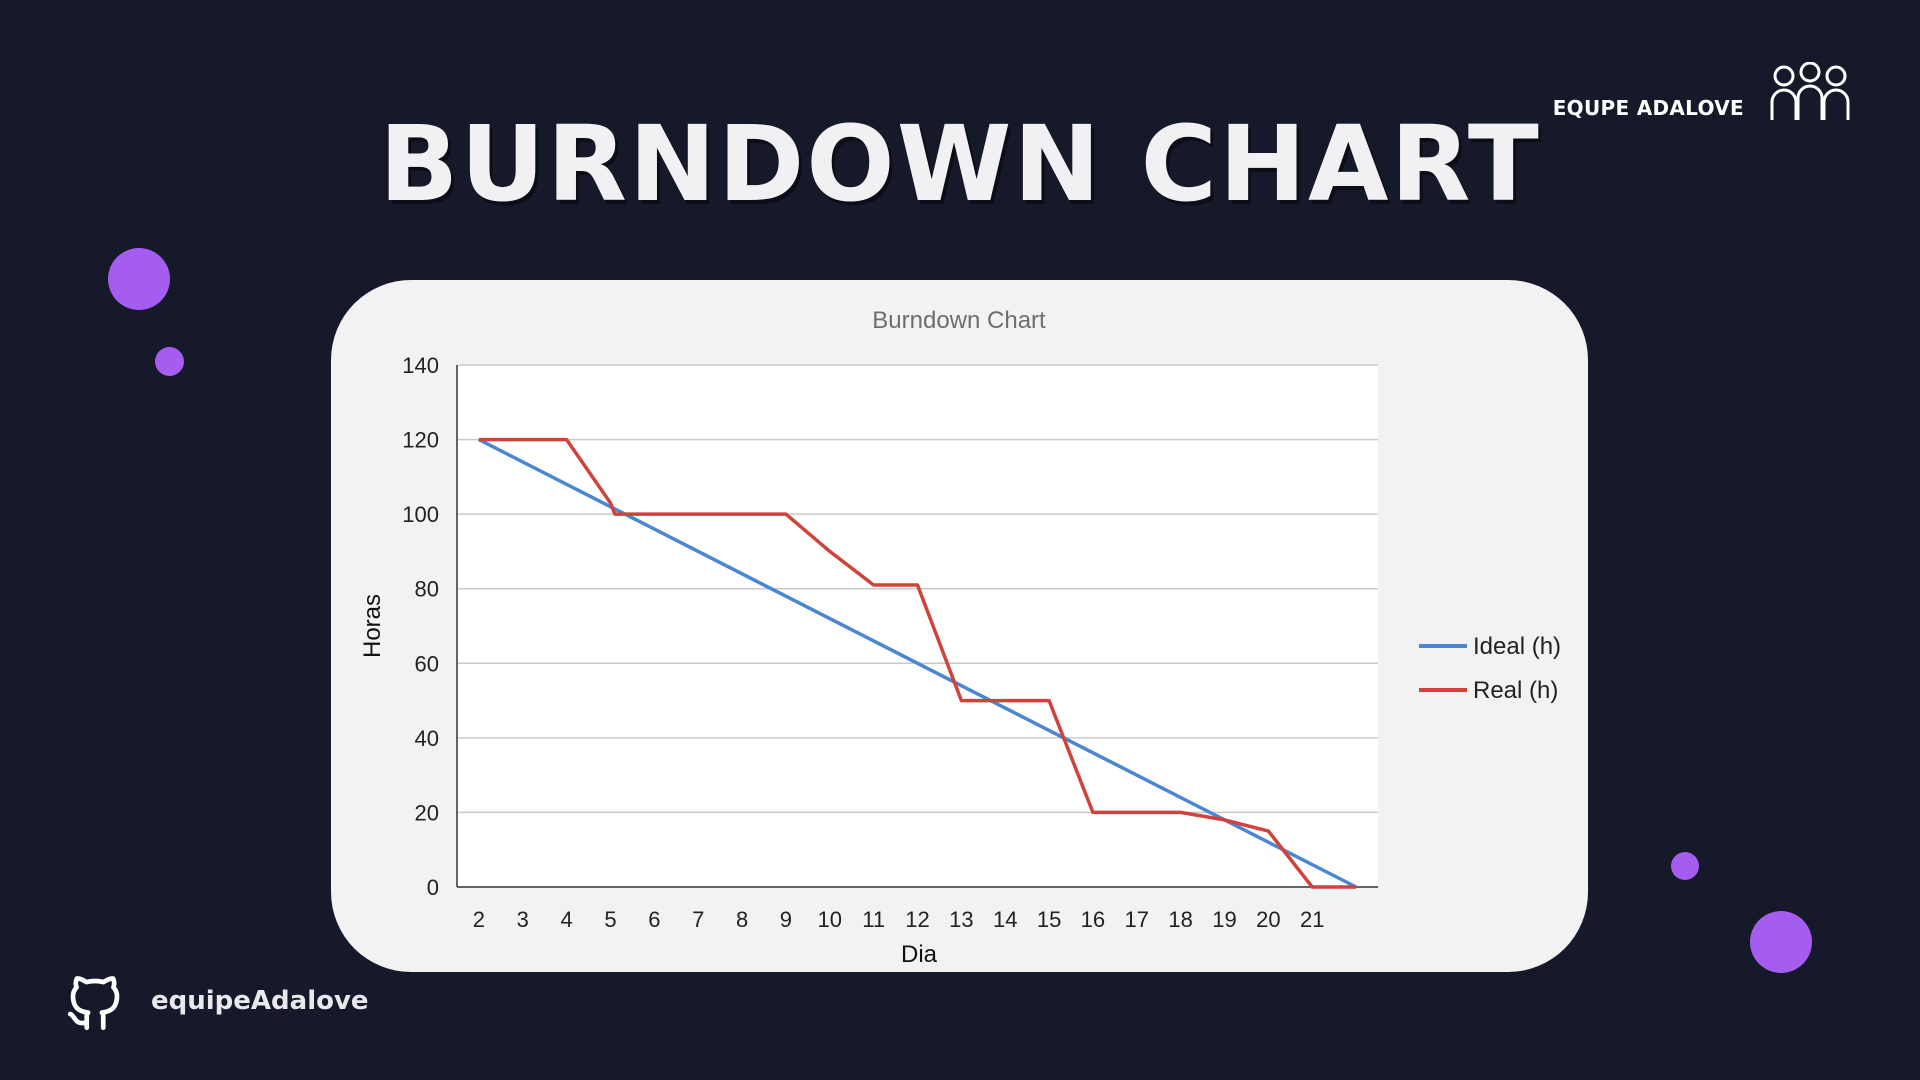 The image size is (1920, 1080). What do you see at coordinates (610, 919) in the screenshot?
I see `x-tick-label: 5` at bounding box center [610, 919].